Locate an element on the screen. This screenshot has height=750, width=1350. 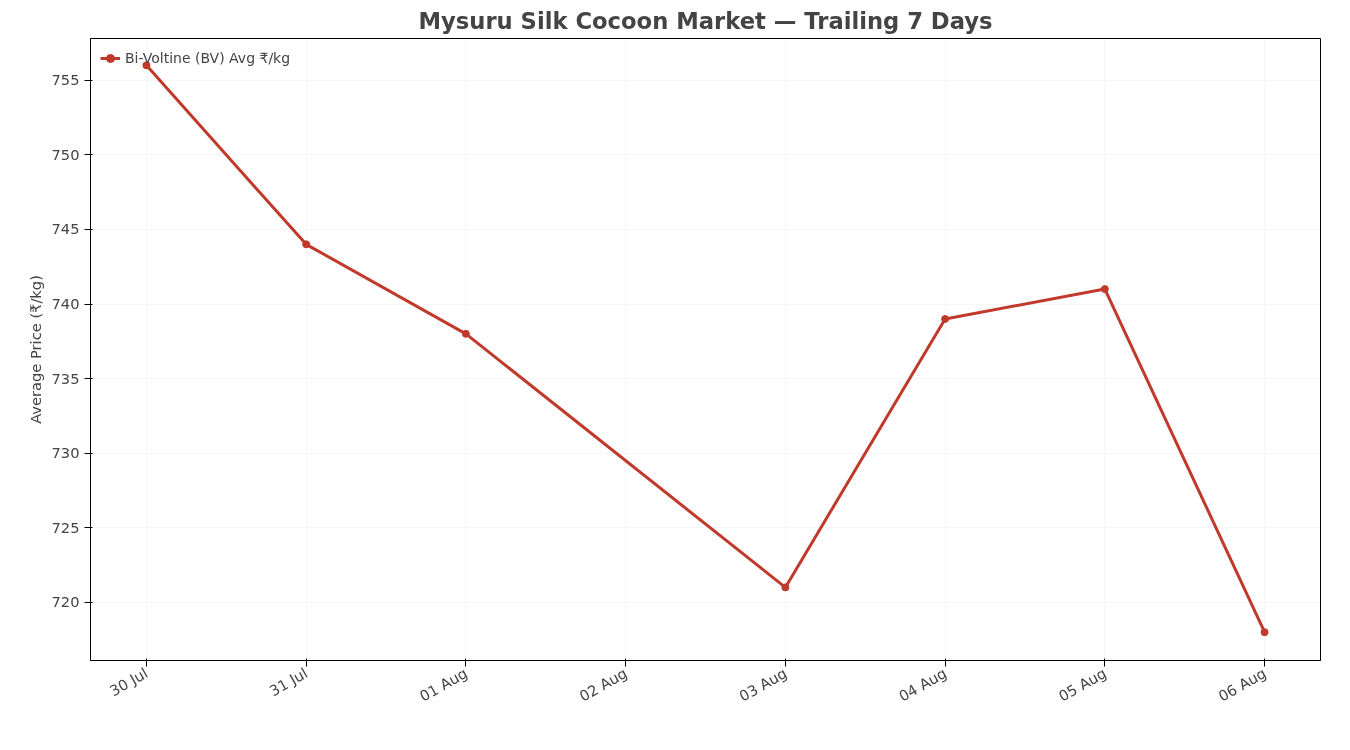
y-tick-label: 755 is located at coordinates (65, 80).